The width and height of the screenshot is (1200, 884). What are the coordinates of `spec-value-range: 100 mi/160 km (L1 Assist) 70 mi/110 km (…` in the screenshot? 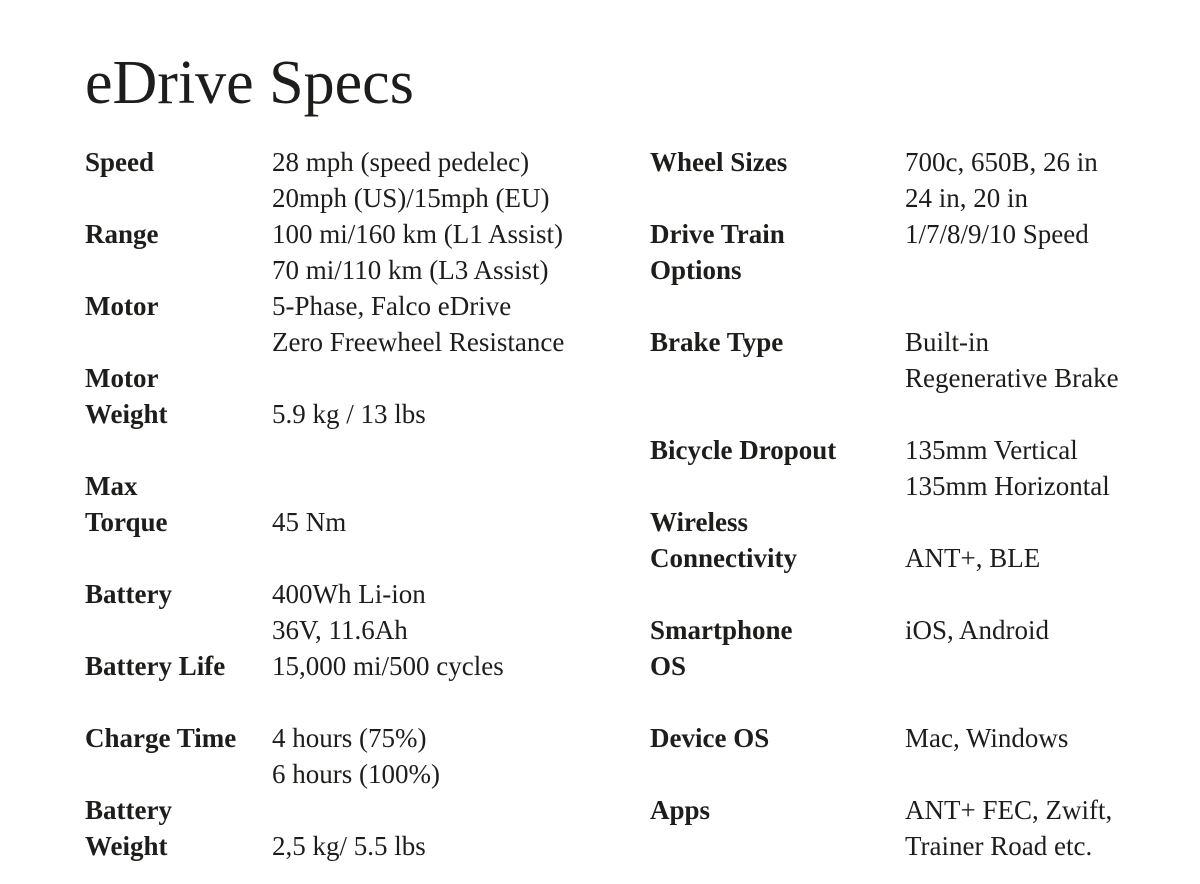 It's located at (418, 252).